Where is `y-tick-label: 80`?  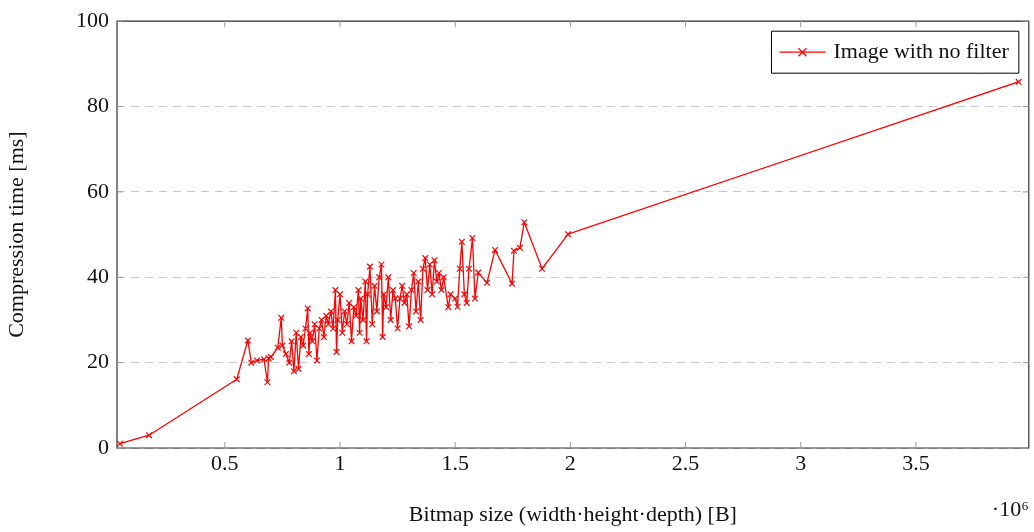
y-tick-label: 80 is located at coordinates (98, 105).